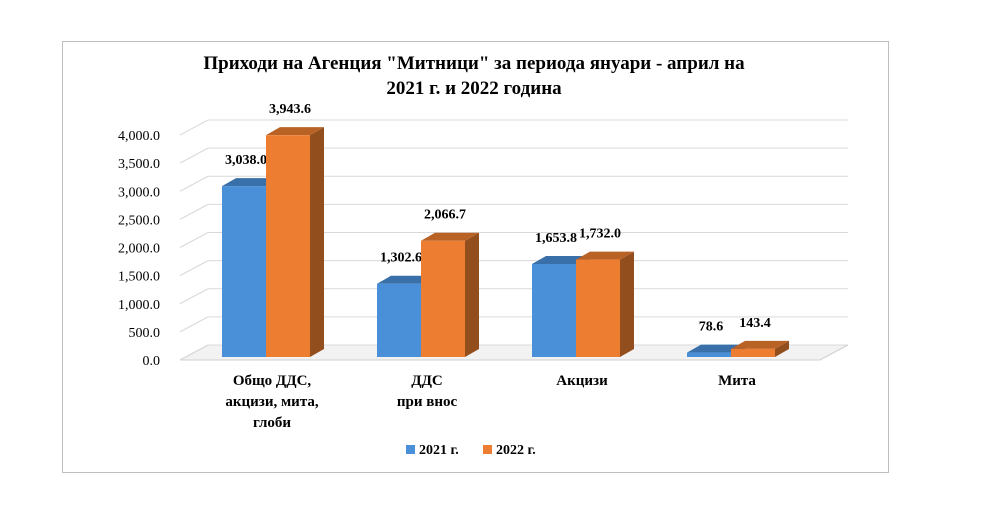 The image size is (1000, 528). Describe the element at coordinates (139, 249) in the screenshot. I see `y-tick-label: 2,000.0` at that location.